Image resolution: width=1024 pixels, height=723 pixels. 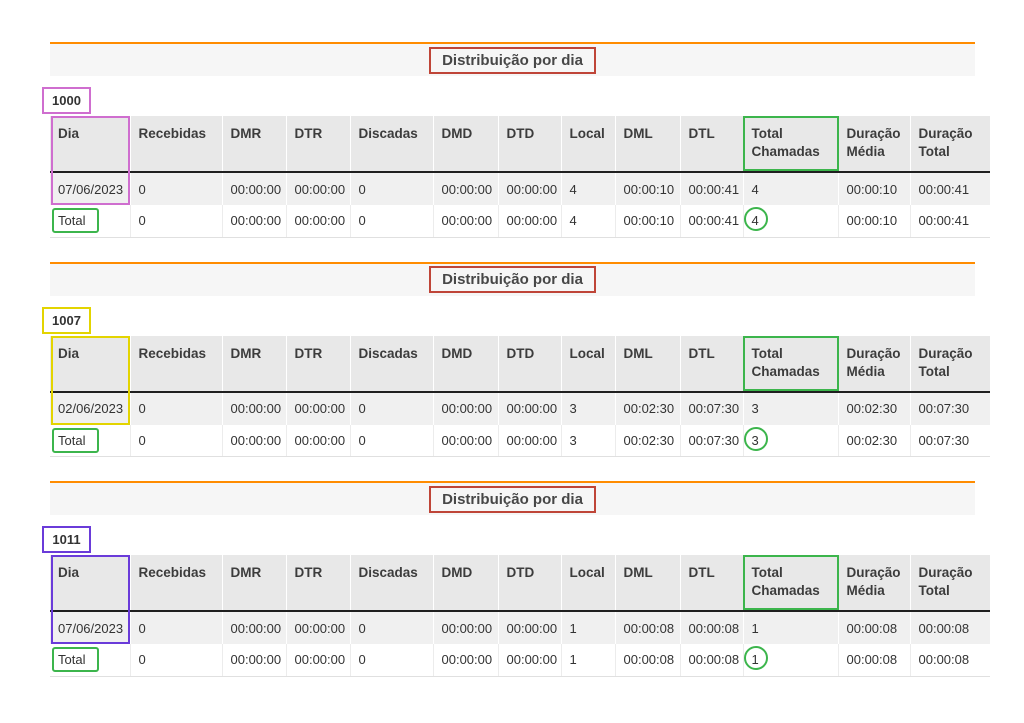 What do you see at coordinates (648, 221) in the screenshot?
I see `total-row-cell-dml: 00:00:10` at bounding box center [648, 221].